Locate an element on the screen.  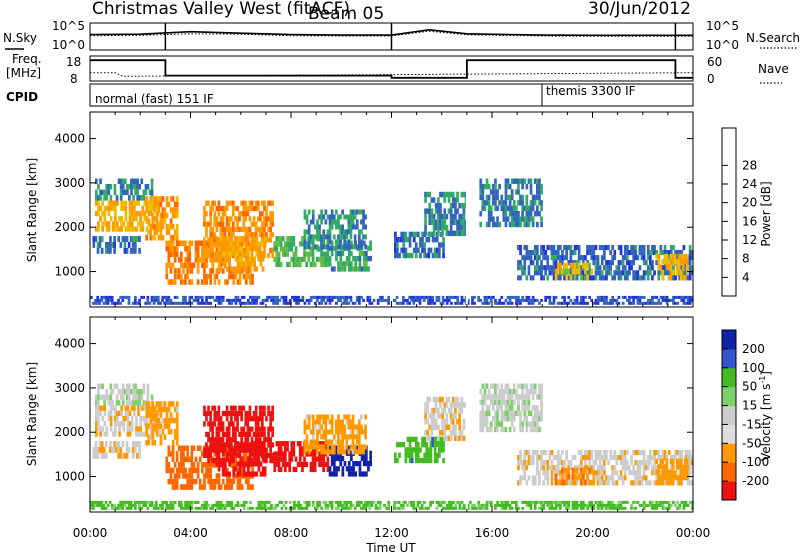
cpid-panel: CPID normal (fast) 151 IF themis 3300 IF is located at coordinates (350, 95).